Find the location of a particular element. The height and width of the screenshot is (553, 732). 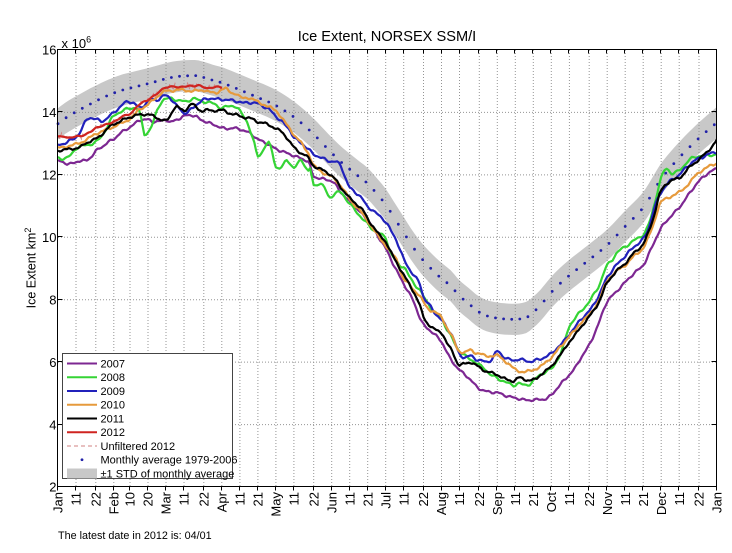

svg-text: 2 is located at coordinates (52, 487).